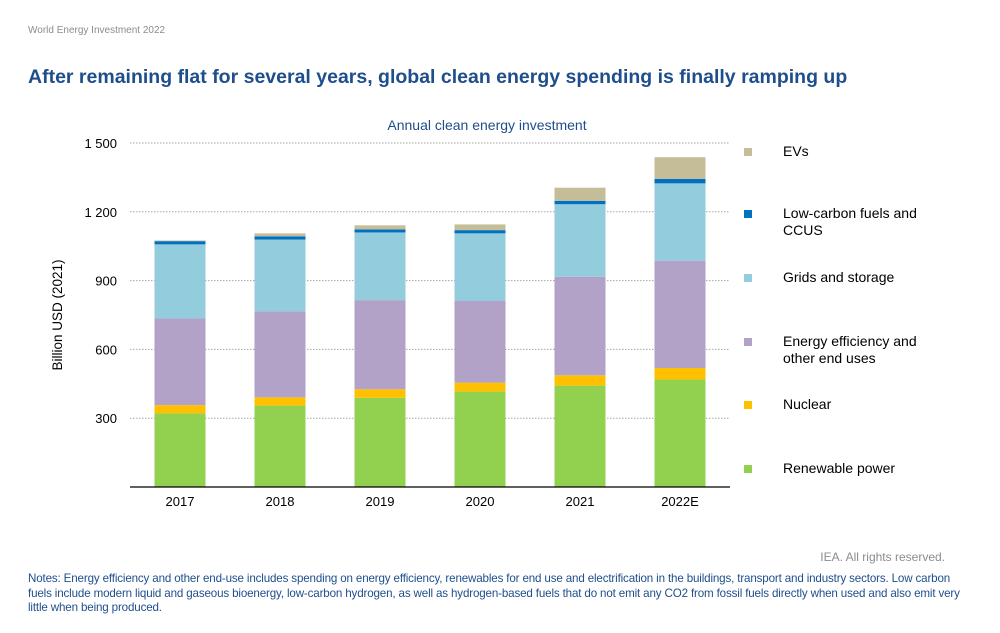 This screenshot has height=633, width=1000. Describe the element at coordinates (580, 436) in the screenshot. I see `bar-segment-renewable-power-2021` at that location.